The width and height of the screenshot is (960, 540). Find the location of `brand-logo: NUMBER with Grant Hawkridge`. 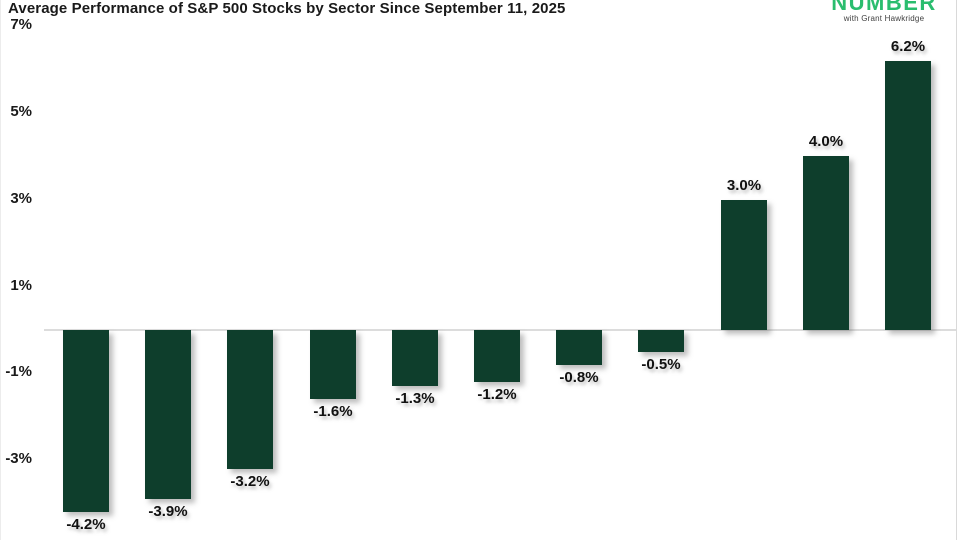

brand-logo: NUMBER with Grant Hawkridge is located at coordinates (884, 11).